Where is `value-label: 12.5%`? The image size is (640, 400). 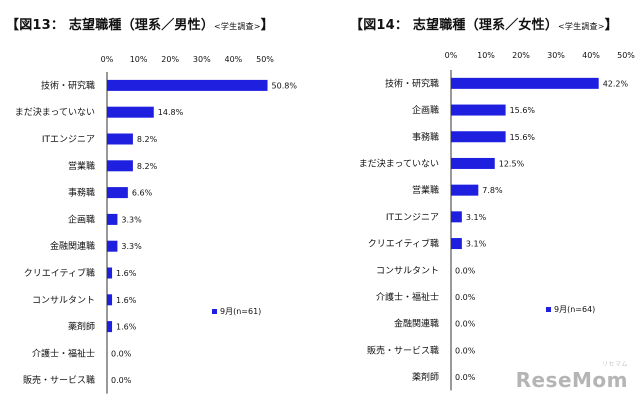 value-label: 12.5% is located at coordinates (512, 163).